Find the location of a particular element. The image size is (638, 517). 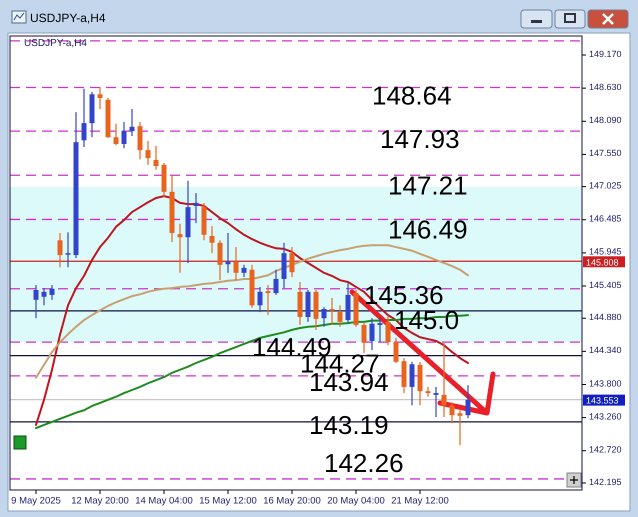

ref-line-label: 146.49 is located at coordinates (428, 229).